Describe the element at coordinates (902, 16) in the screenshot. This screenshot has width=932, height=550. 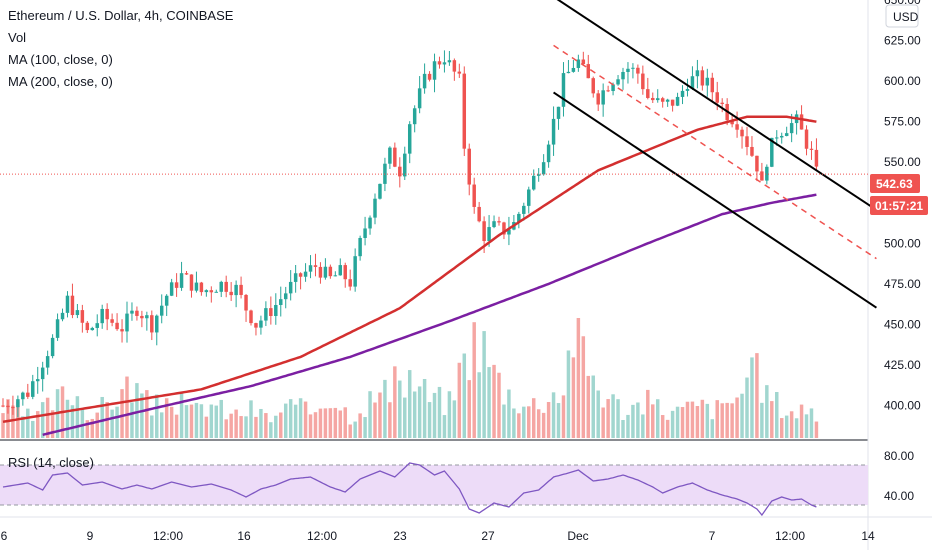
I see `currency-button` at that location.